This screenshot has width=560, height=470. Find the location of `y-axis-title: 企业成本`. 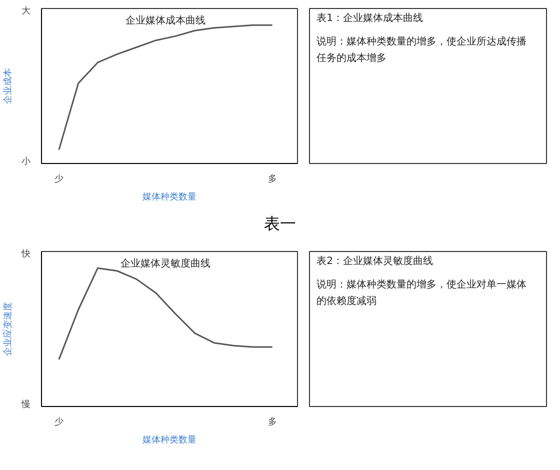

y-axis-title: 企业成本 is located at coordinates (8, 86).